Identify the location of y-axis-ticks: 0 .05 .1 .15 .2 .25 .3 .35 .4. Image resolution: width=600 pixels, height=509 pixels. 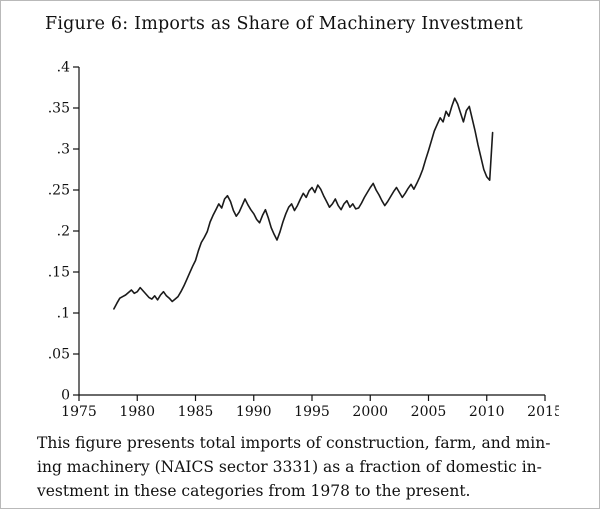
(63, 232).